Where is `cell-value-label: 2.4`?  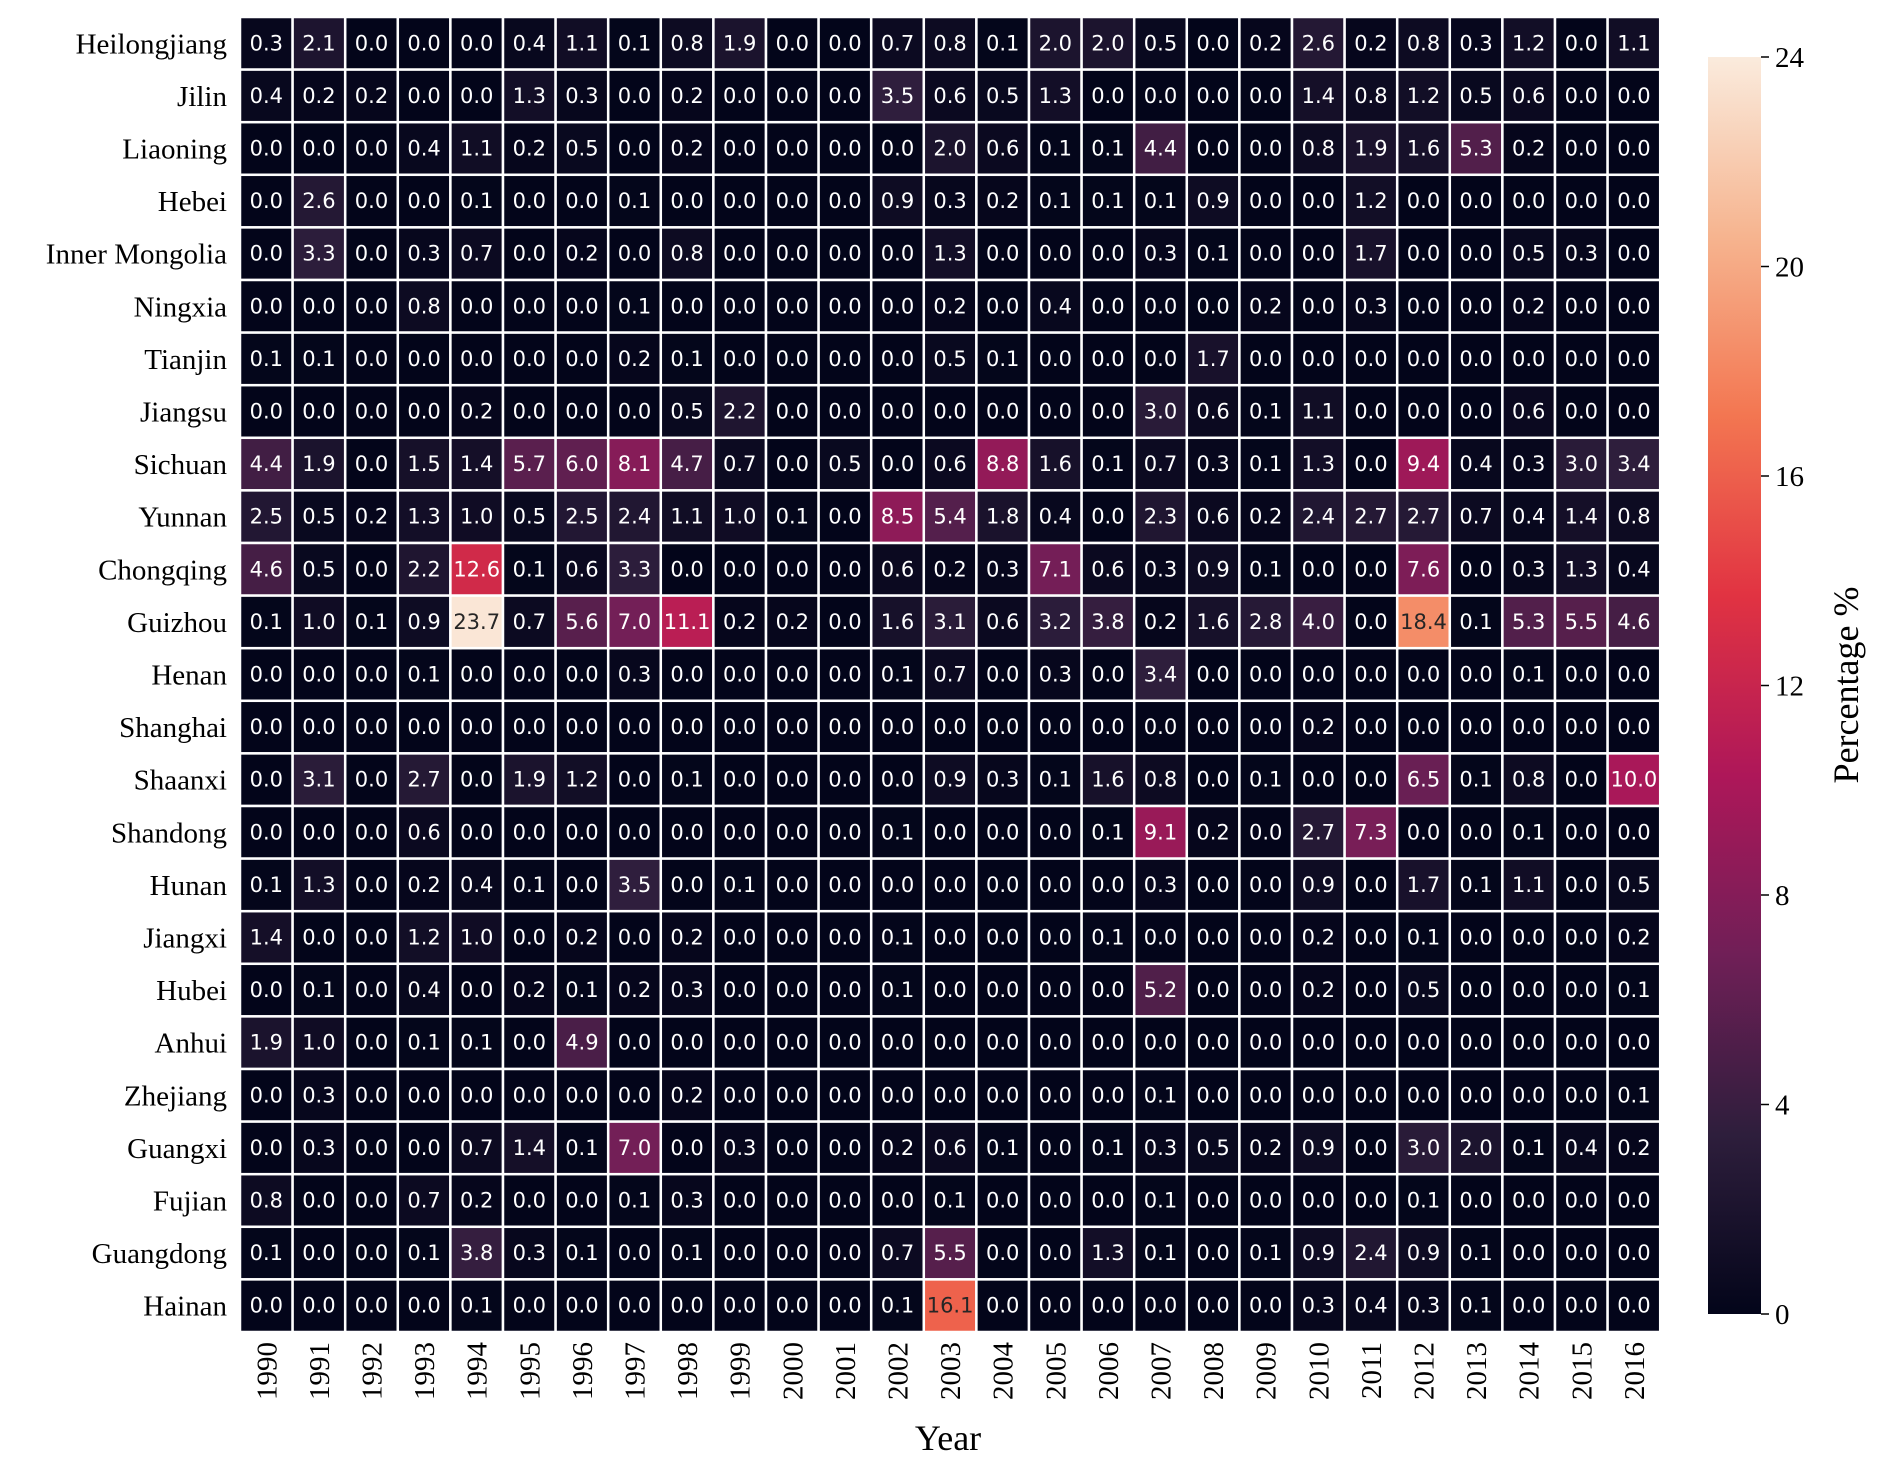
cell-value-label: 2.4 is located at coordinates (1370, 1253).